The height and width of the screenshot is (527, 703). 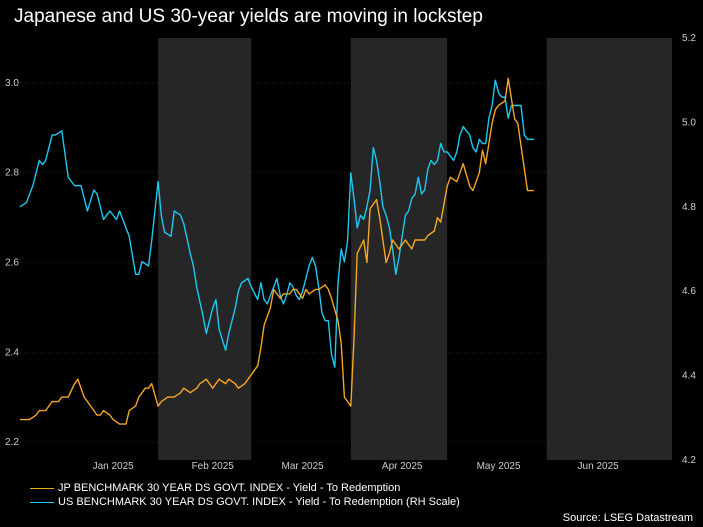 What do you see at coordinates (689, 460) in the screenshot?
I see `right-tick-label: 4.2` at bounding box center [689, 460].